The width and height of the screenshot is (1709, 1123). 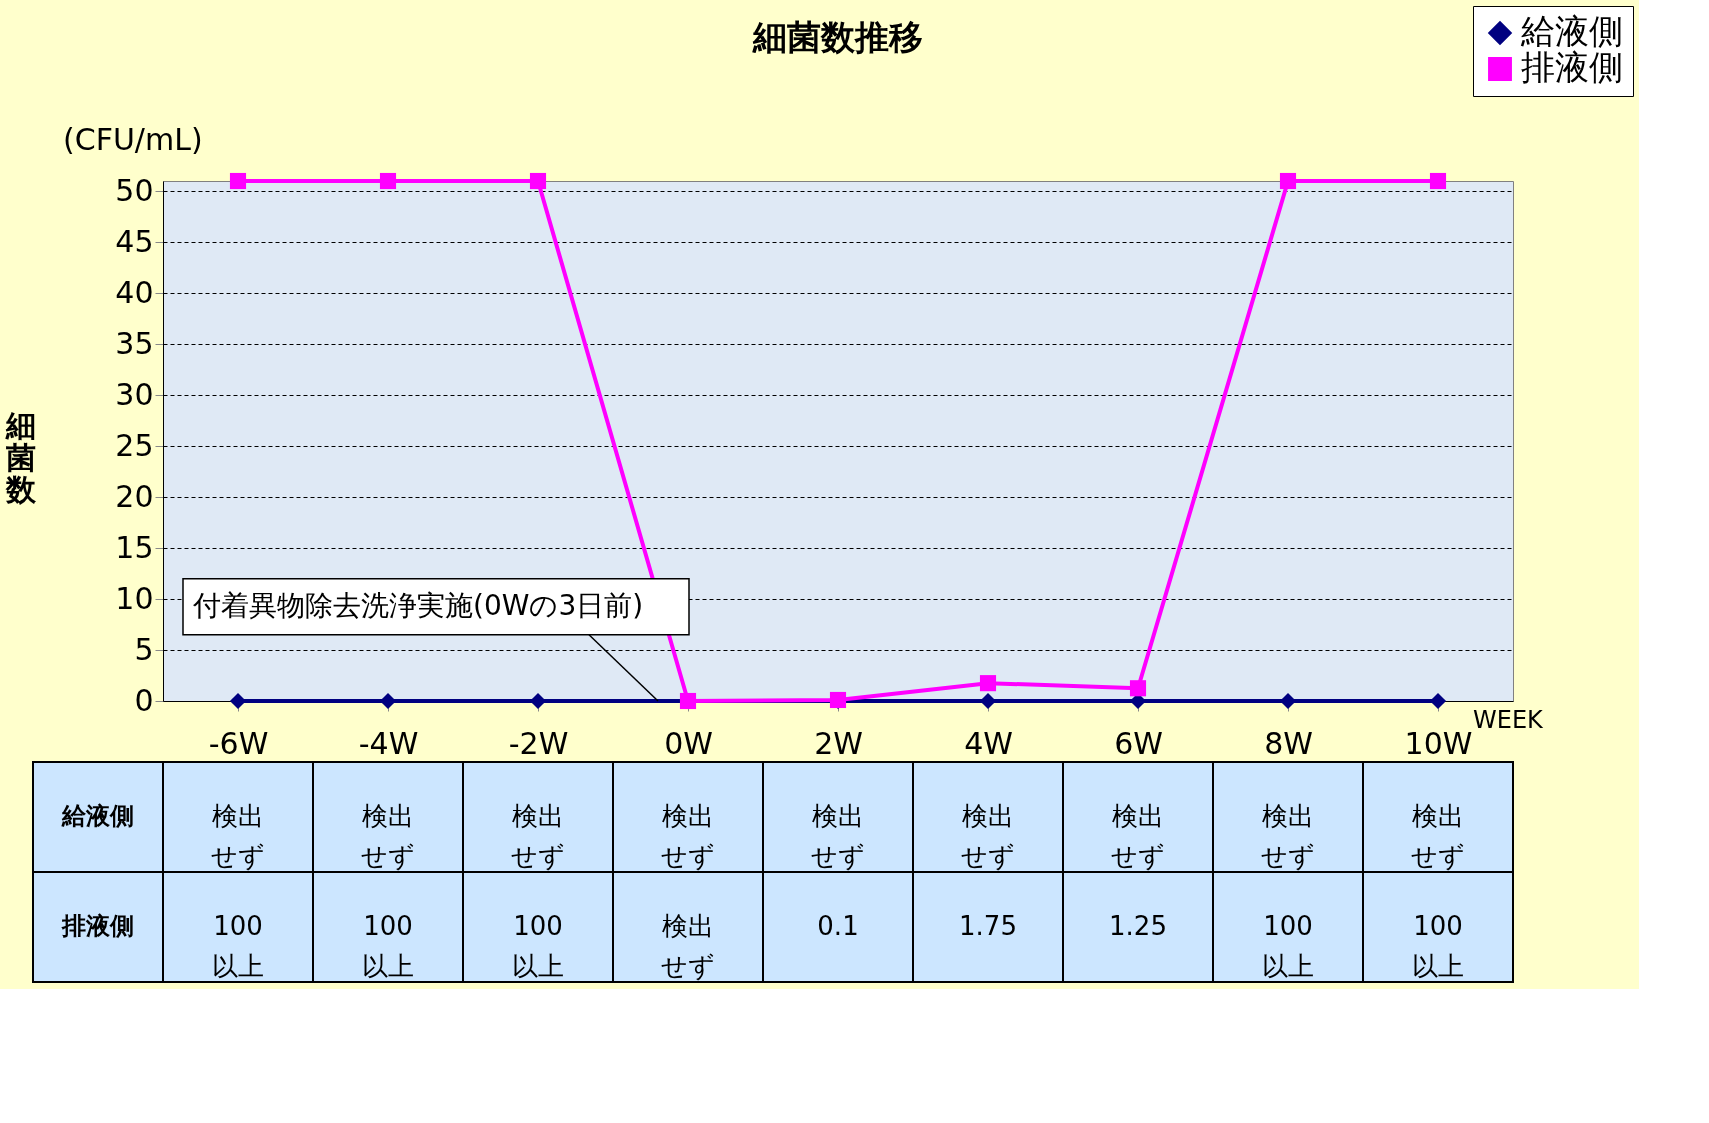 I want to click on x-tick-label: -2W, so click(x=538, y=743).